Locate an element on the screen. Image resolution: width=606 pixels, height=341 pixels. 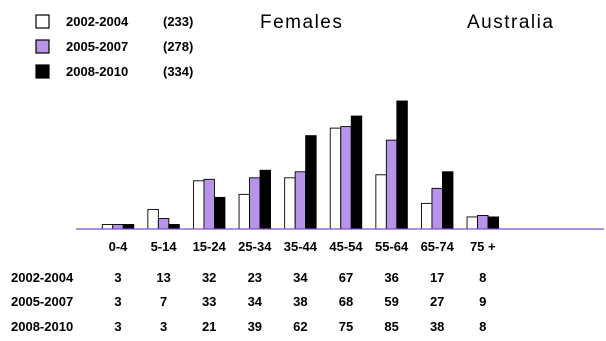
table-cell: 68 is located at coordinates (346, 301).